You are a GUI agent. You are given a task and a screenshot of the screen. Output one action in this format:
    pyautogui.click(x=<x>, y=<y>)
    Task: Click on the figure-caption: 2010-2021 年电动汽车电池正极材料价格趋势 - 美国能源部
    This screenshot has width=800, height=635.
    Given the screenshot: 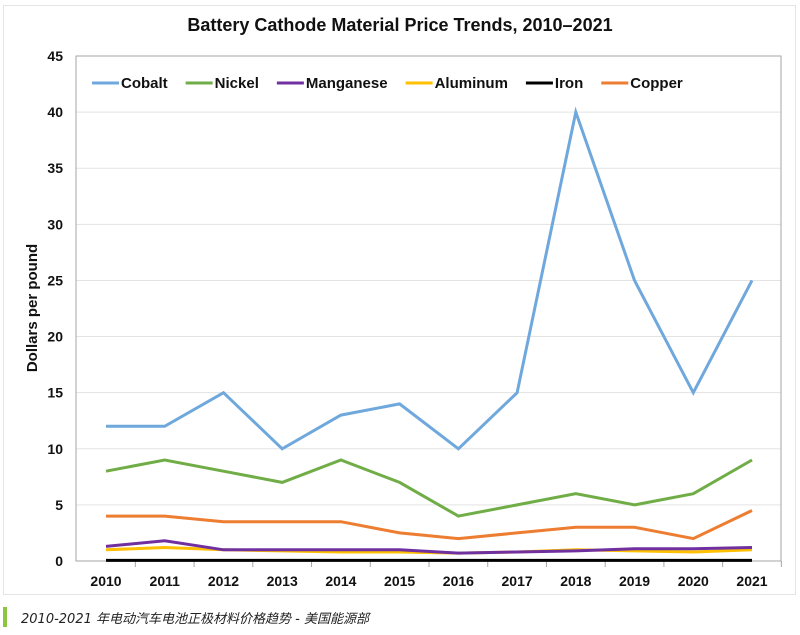 What is the action you would take?
    pyautogui.click(x=195, y=619)
    